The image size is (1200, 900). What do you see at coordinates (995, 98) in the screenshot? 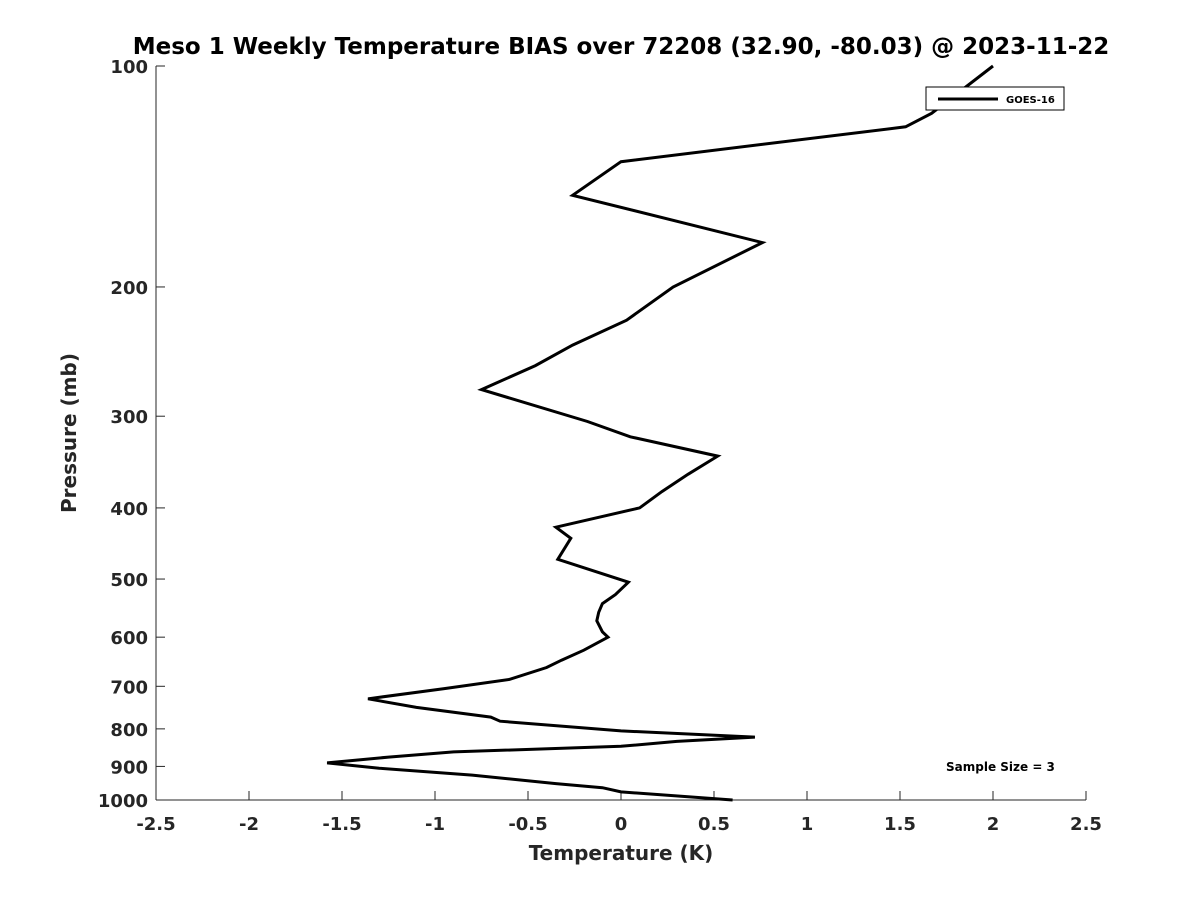
I see `legend: GOES-16` at bounding box center [995, 98].